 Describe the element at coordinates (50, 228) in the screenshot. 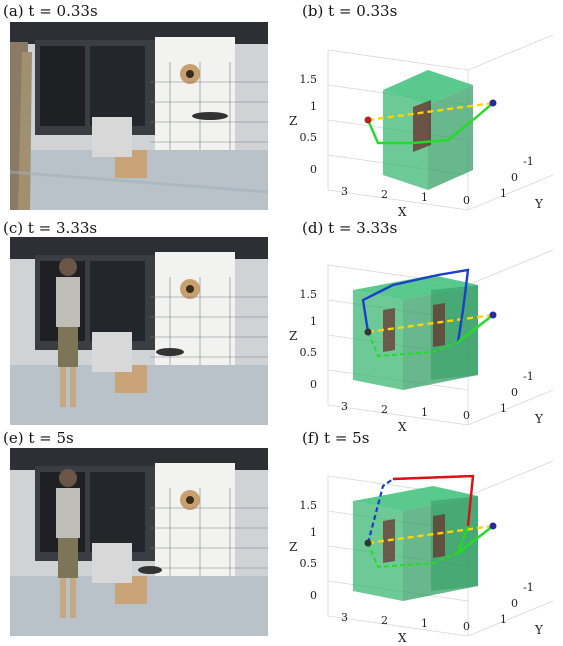

I see `photo-caption-c: (c) t = 3.33s` at that location.